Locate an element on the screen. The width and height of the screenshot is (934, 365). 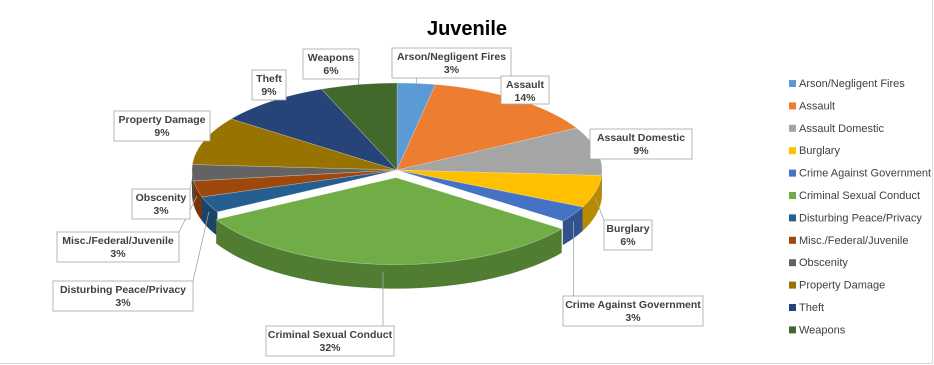
callout-category-assault: Assault is located at coordinates (525, 85).